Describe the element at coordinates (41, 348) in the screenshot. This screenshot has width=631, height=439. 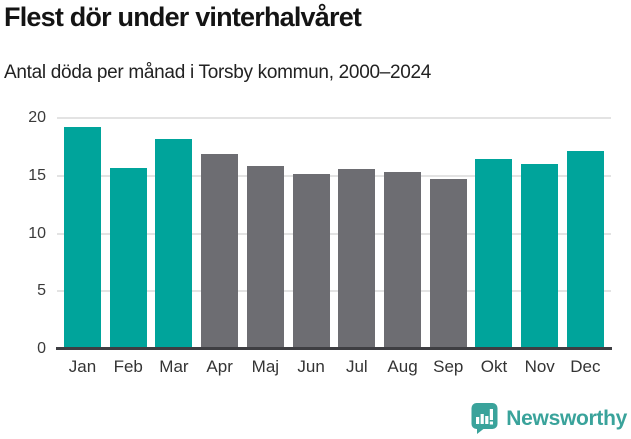
I see `y-tick-label-0: 0` at that location.